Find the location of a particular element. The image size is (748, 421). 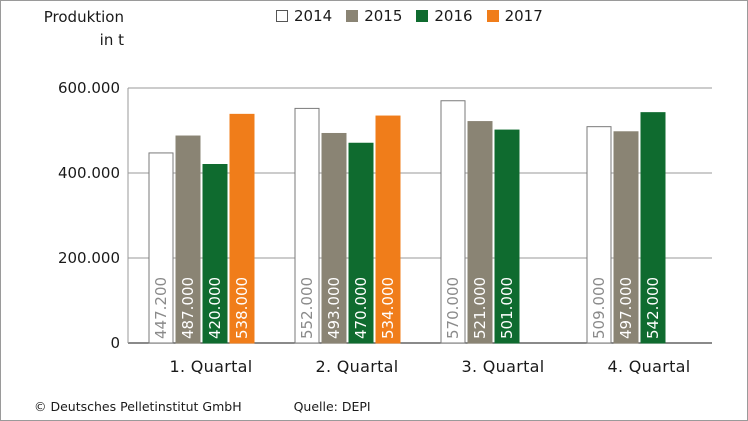

legend-item-2014: 2014 is located at coordinates (304, 16).